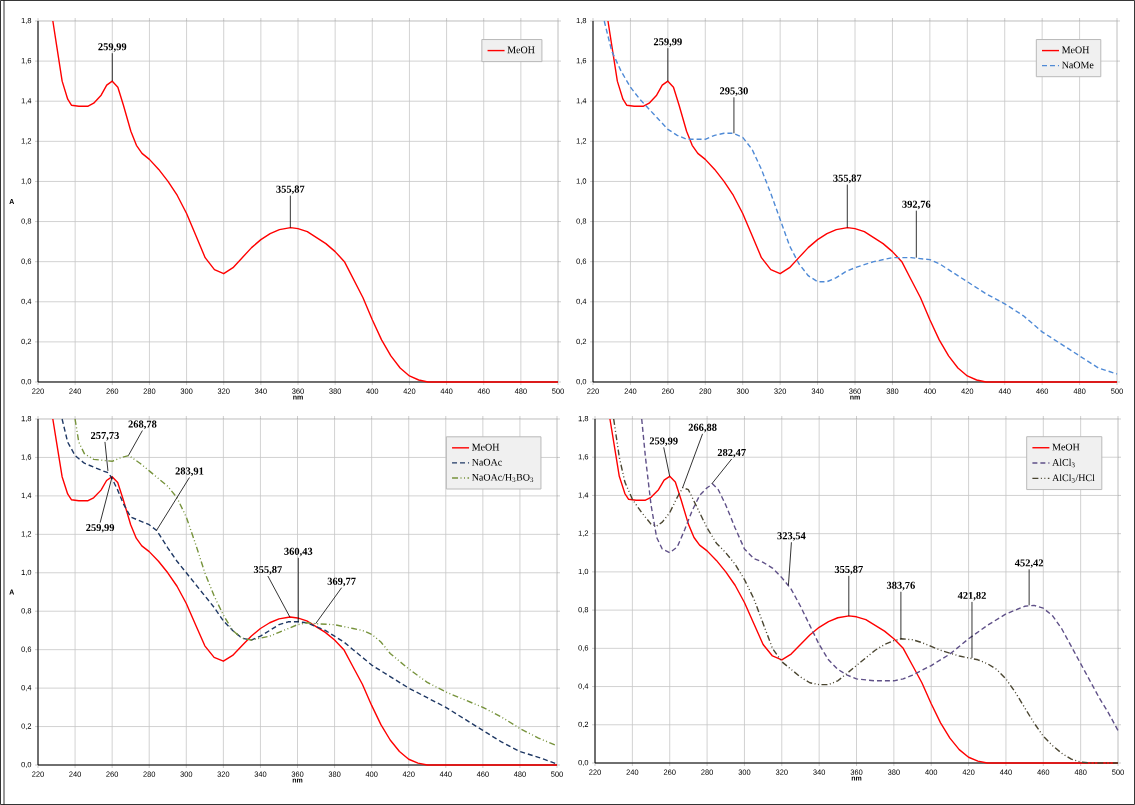  Describe the element at coordinates (189, 472) in the screenshot. I see `annotation: 283,91` at that location.